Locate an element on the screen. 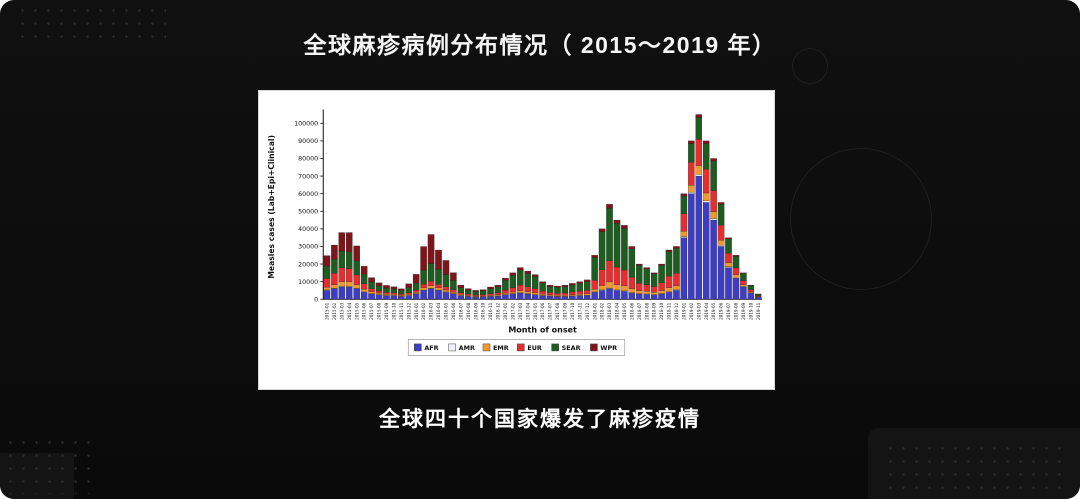 The image size is (1080, 499). x-tick-label: 2018-05 is located at coordinates (624, 311).